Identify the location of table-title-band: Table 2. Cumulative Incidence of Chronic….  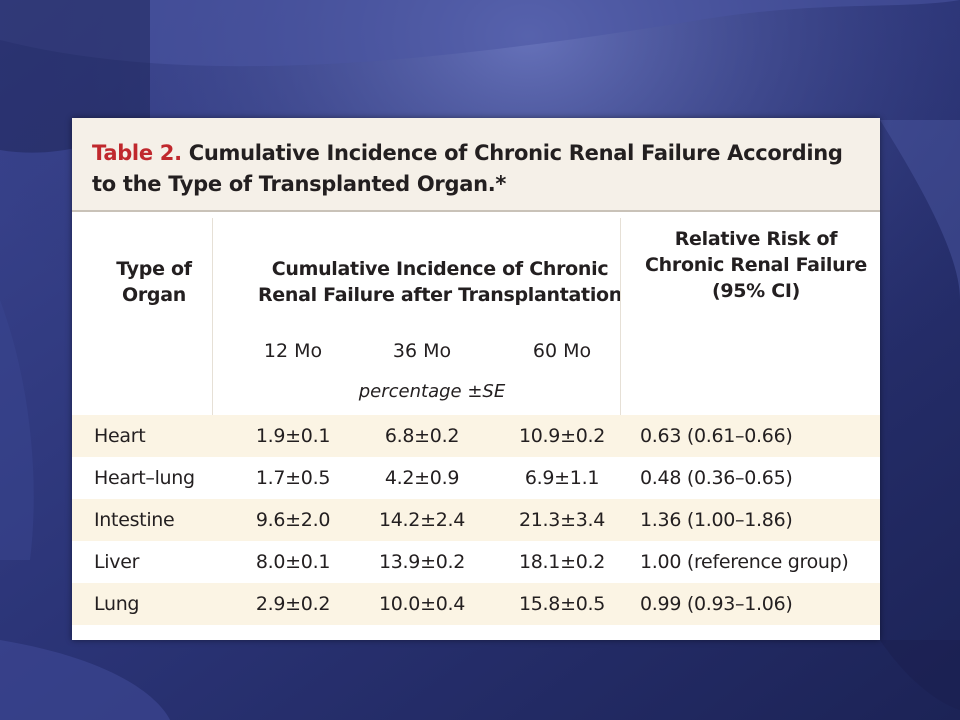
(476, 165).